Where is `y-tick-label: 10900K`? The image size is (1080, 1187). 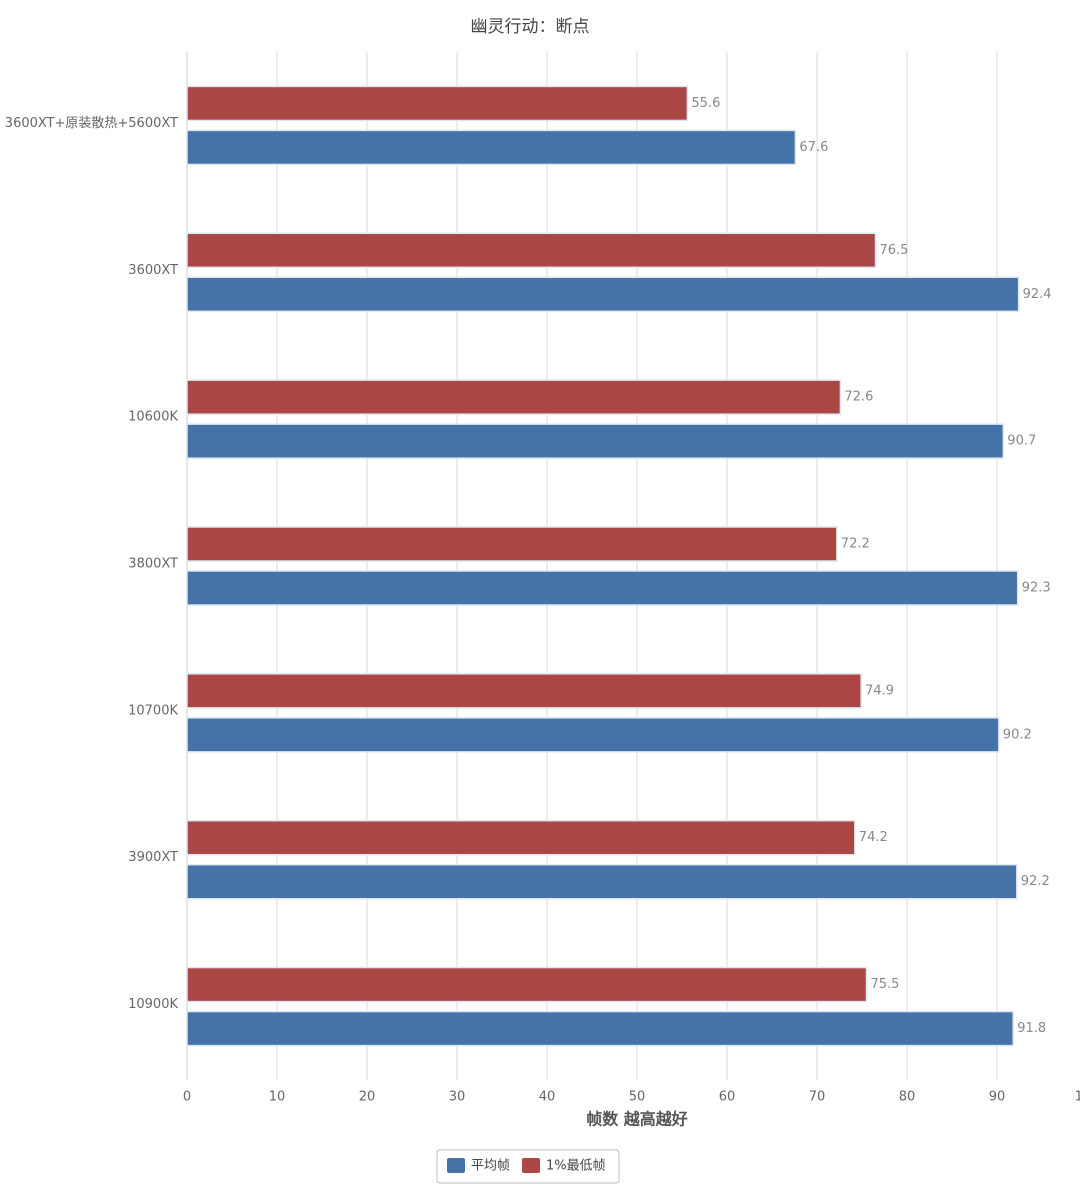
y-tick-label: 10900K is located at coordinates (153, 1004).